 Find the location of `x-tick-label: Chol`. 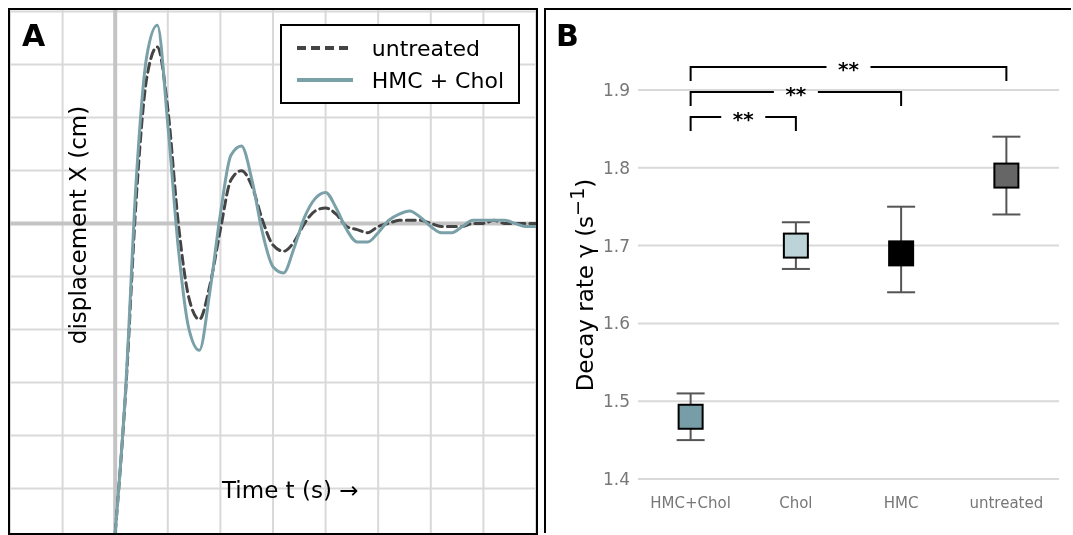

x-tick-label: Chol is located at coordinates (796, 502).